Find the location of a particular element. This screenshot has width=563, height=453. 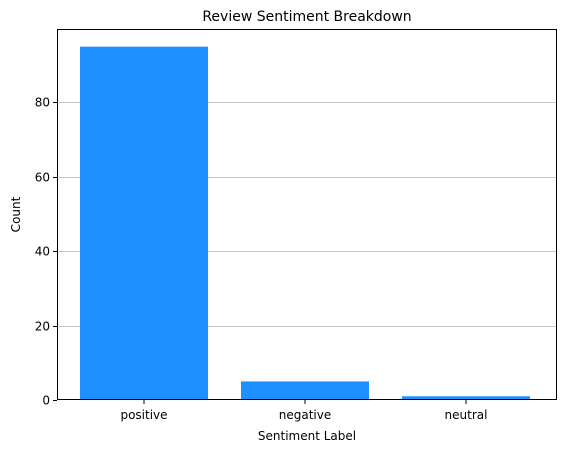

y-tick-label: 40 is located at coordinates (42, 252).